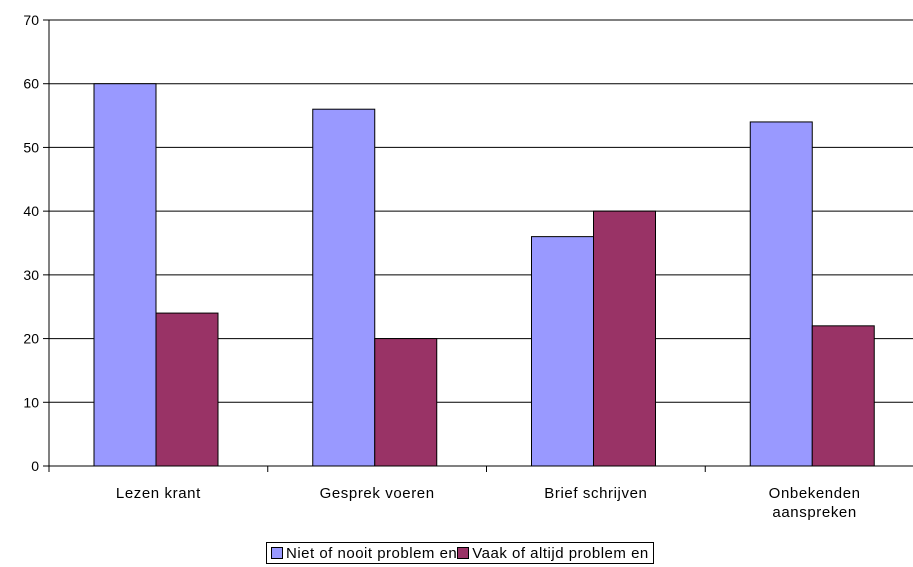 The width and height of the screenshot is (913, 567). I want to click on legend-label-series-2: Vaak of altijd problem en, so click(560, 553).